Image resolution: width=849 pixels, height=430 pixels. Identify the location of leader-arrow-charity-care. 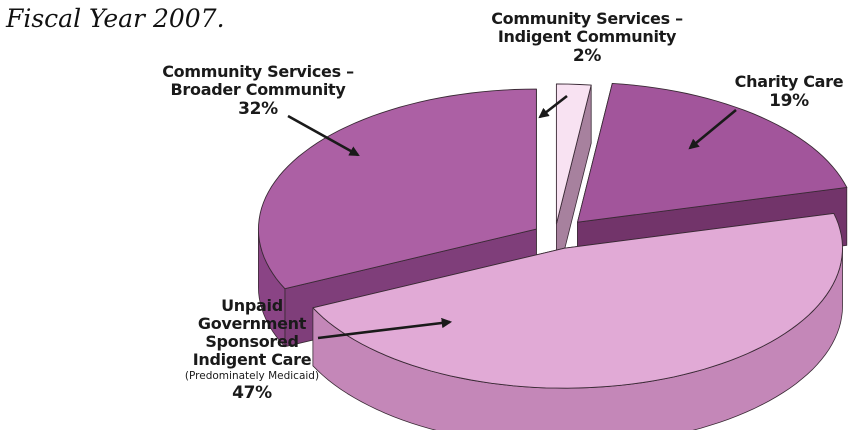
(712, 129).